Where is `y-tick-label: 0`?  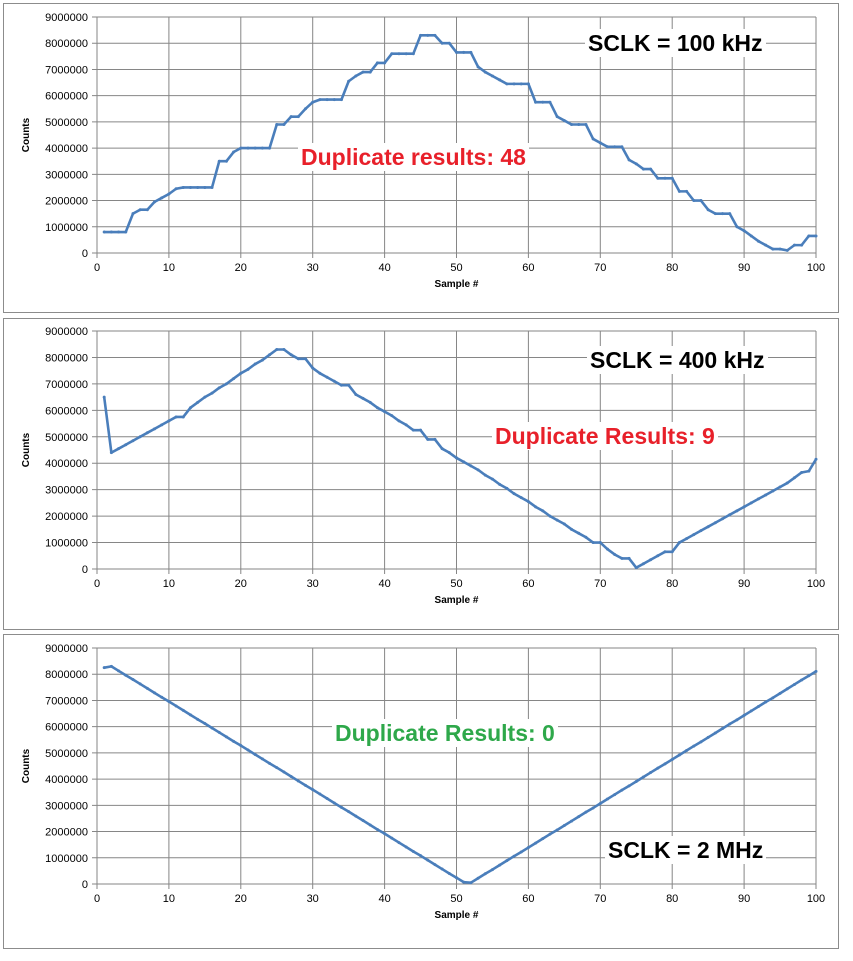 y-tick-label: 0 is located at coordinates (85, 254).